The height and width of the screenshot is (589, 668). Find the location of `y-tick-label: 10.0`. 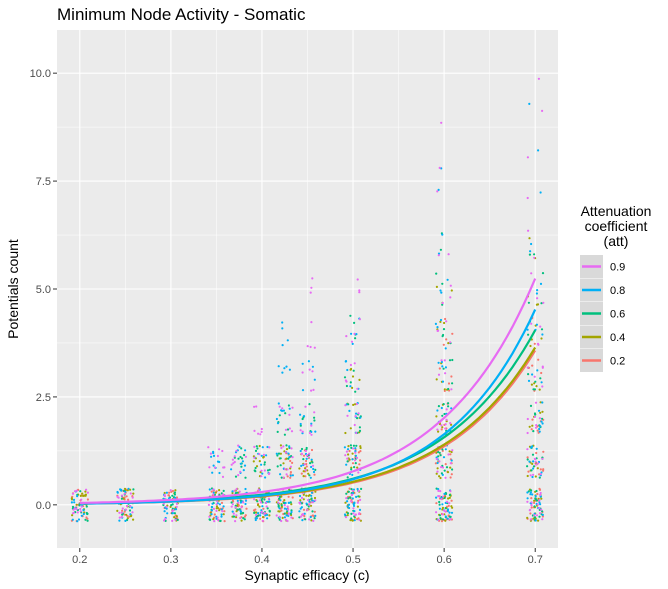

y-tick-label: 10.0 is located at coordinates (40, 74).